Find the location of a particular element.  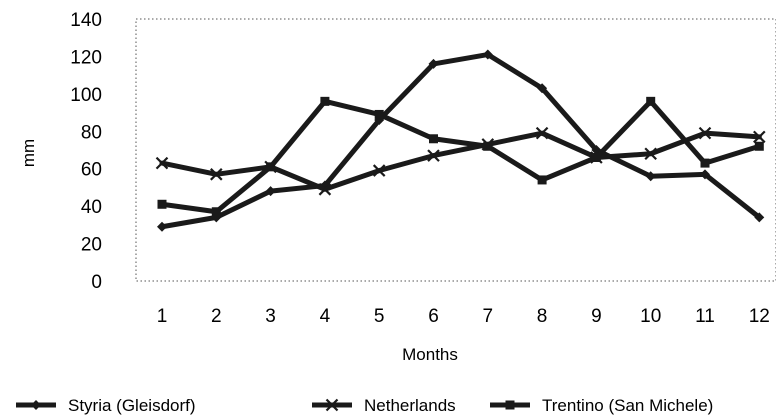

y-tick-label: 20 is located at coordinates (91, 245).